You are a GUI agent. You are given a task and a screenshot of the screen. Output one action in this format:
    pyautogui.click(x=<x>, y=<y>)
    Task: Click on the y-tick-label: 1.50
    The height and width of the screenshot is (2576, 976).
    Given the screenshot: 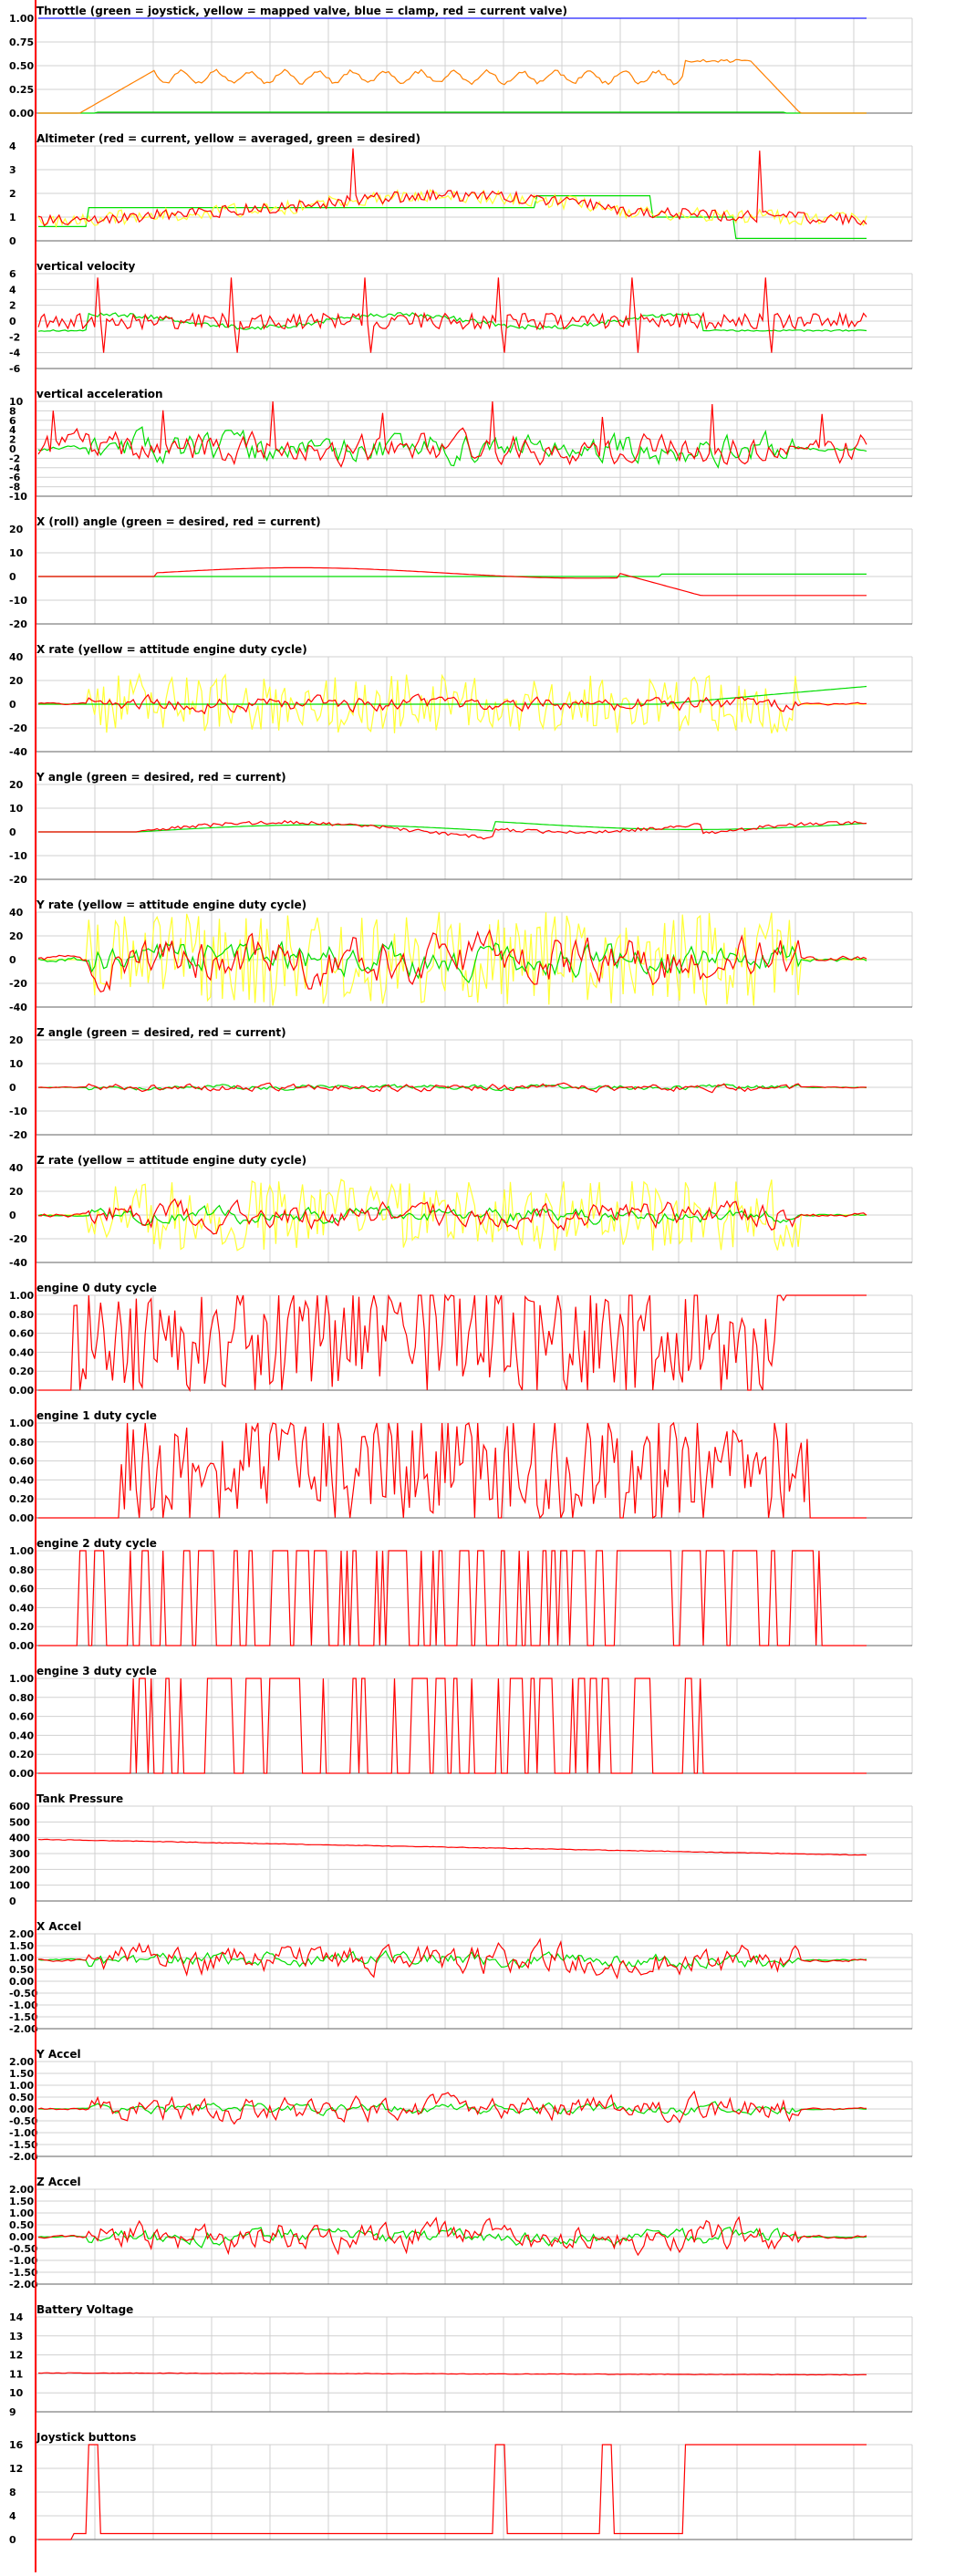 What is the action you would take?
    pyautogui.click(x=21, y=2201)
    